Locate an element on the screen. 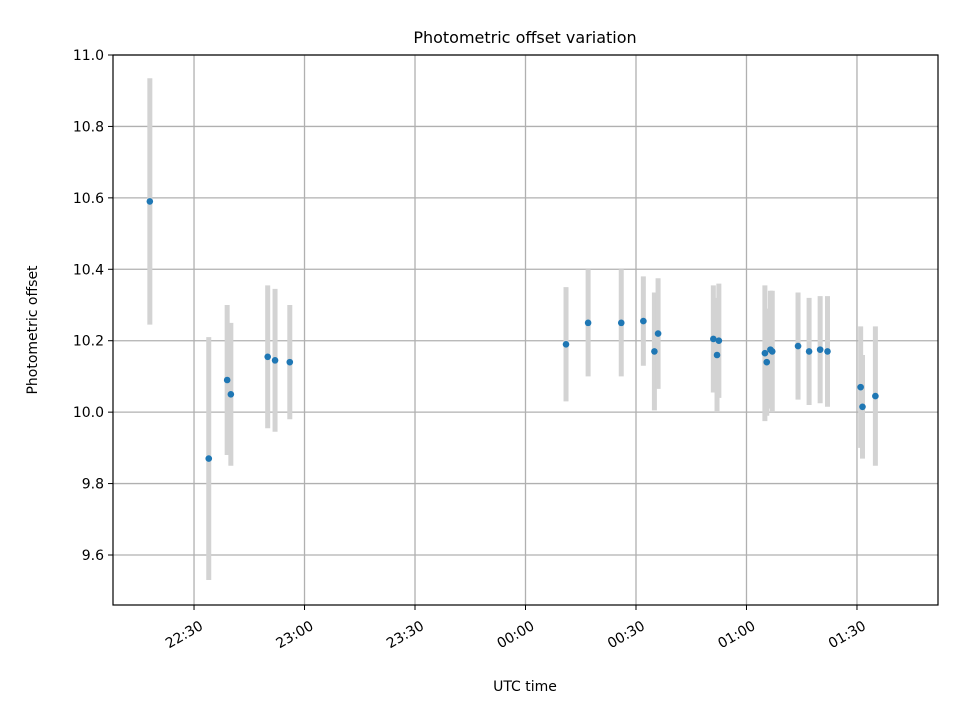 Image resolution: width=960 pixels, height=720 pixels. y-tick-label: 10.0 is located at coordinates (88, 413).